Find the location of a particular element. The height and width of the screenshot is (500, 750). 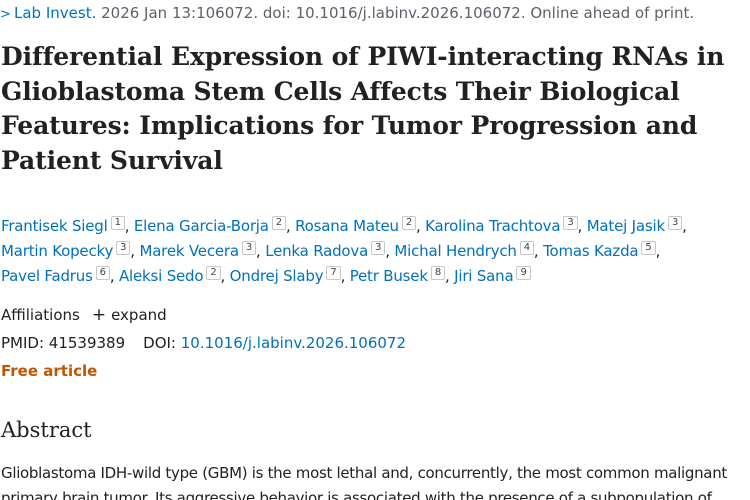

doi-label: DOI: is located at coordinates (159, 343).